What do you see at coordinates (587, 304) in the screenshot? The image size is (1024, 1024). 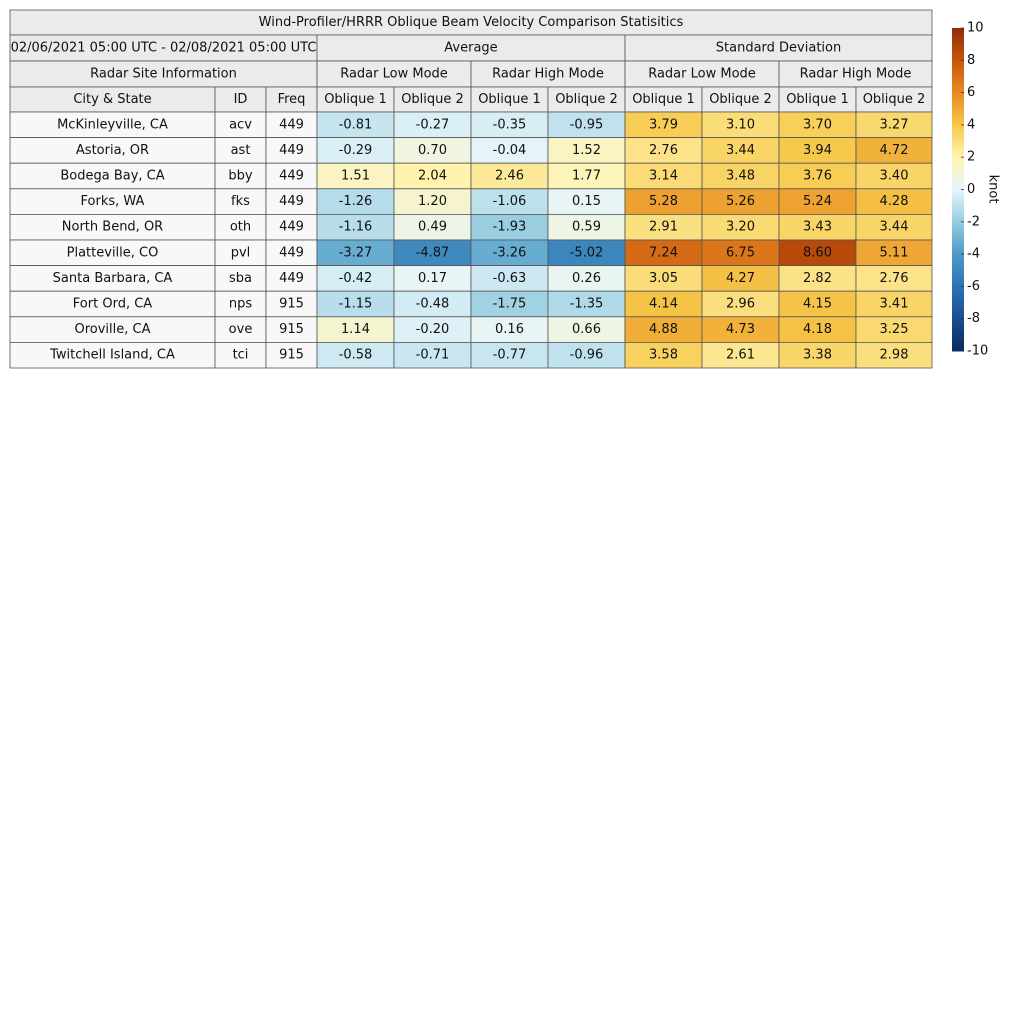 I see `value: -1.35` at bounding box center [587, 304].